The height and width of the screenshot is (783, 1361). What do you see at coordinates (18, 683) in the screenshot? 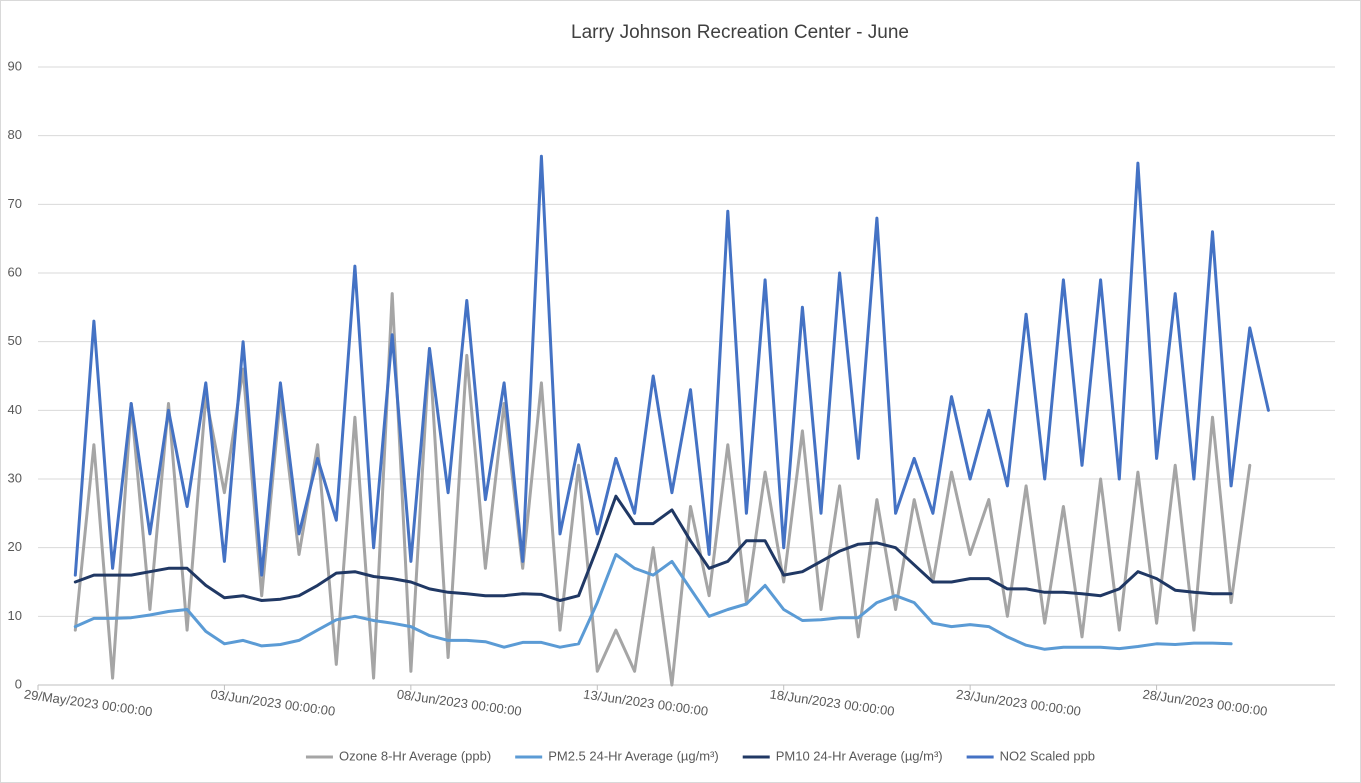
I see `y-tick-label: 0` at bounding box center [18, 683].